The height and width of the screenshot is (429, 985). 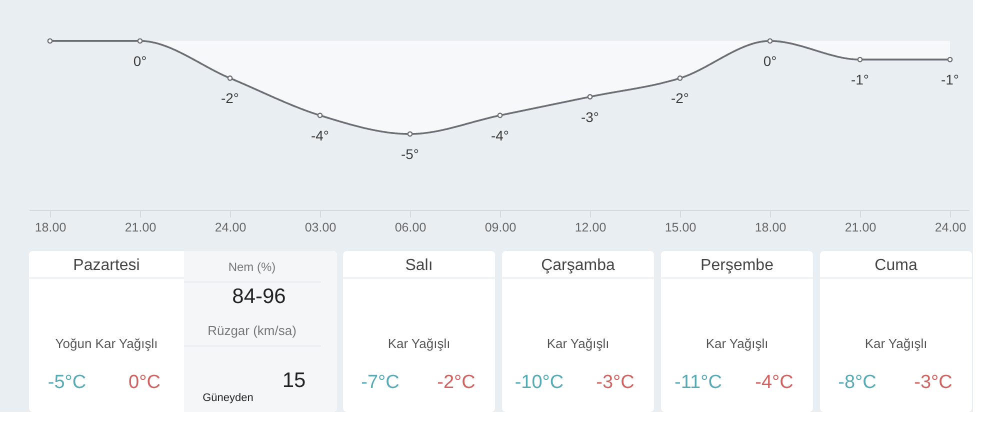 What do you see at coordinates (680, 227) in the screenshot?
I see `x-tick-label: 15.00` at bounding box center [680, 227].